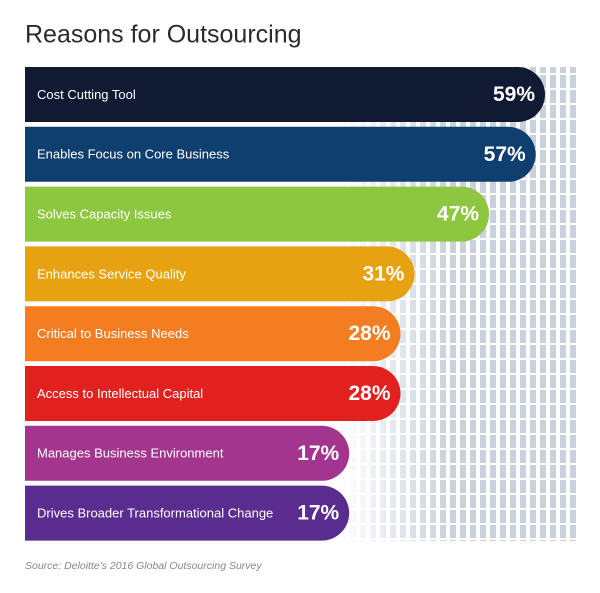  What do you see at coordinates (155, 513) in the screenshot?
I see `category-label: Drives Broader Transformational Change` at bounding box center [155, 513].